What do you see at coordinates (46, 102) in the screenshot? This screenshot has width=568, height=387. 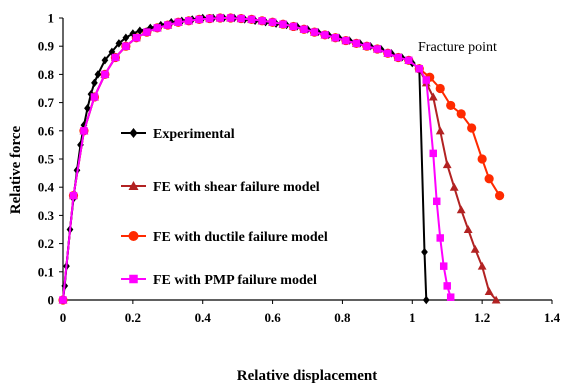 I see `y-tick-label: 0.7` at bounding box center [46, 102].